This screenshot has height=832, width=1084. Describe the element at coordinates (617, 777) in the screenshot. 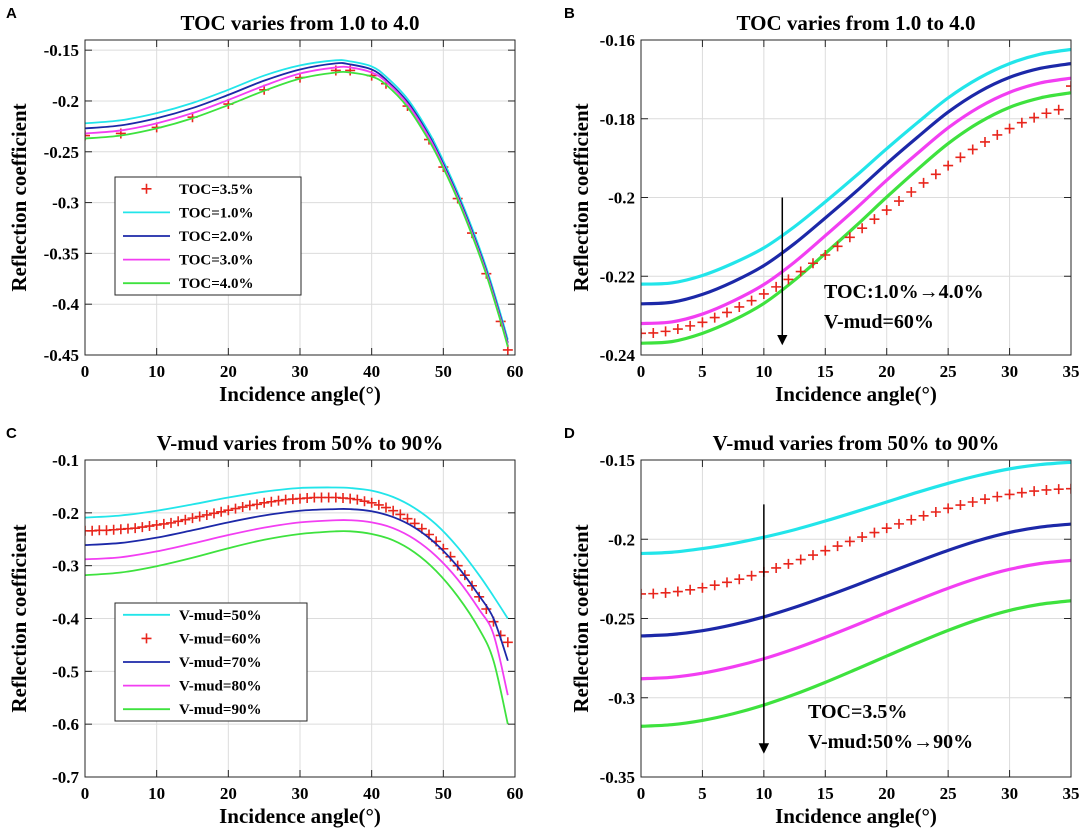

I see `y-tick-label: -0.35` at that location.